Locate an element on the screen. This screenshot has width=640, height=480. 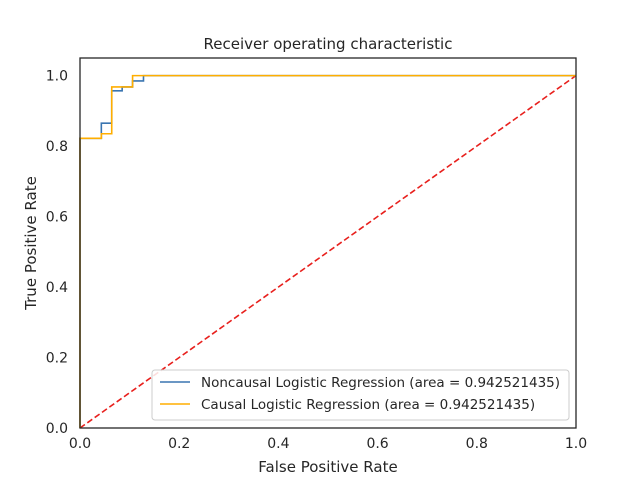
x-tick-label: 0.4 is located at coordinates (278, 444).